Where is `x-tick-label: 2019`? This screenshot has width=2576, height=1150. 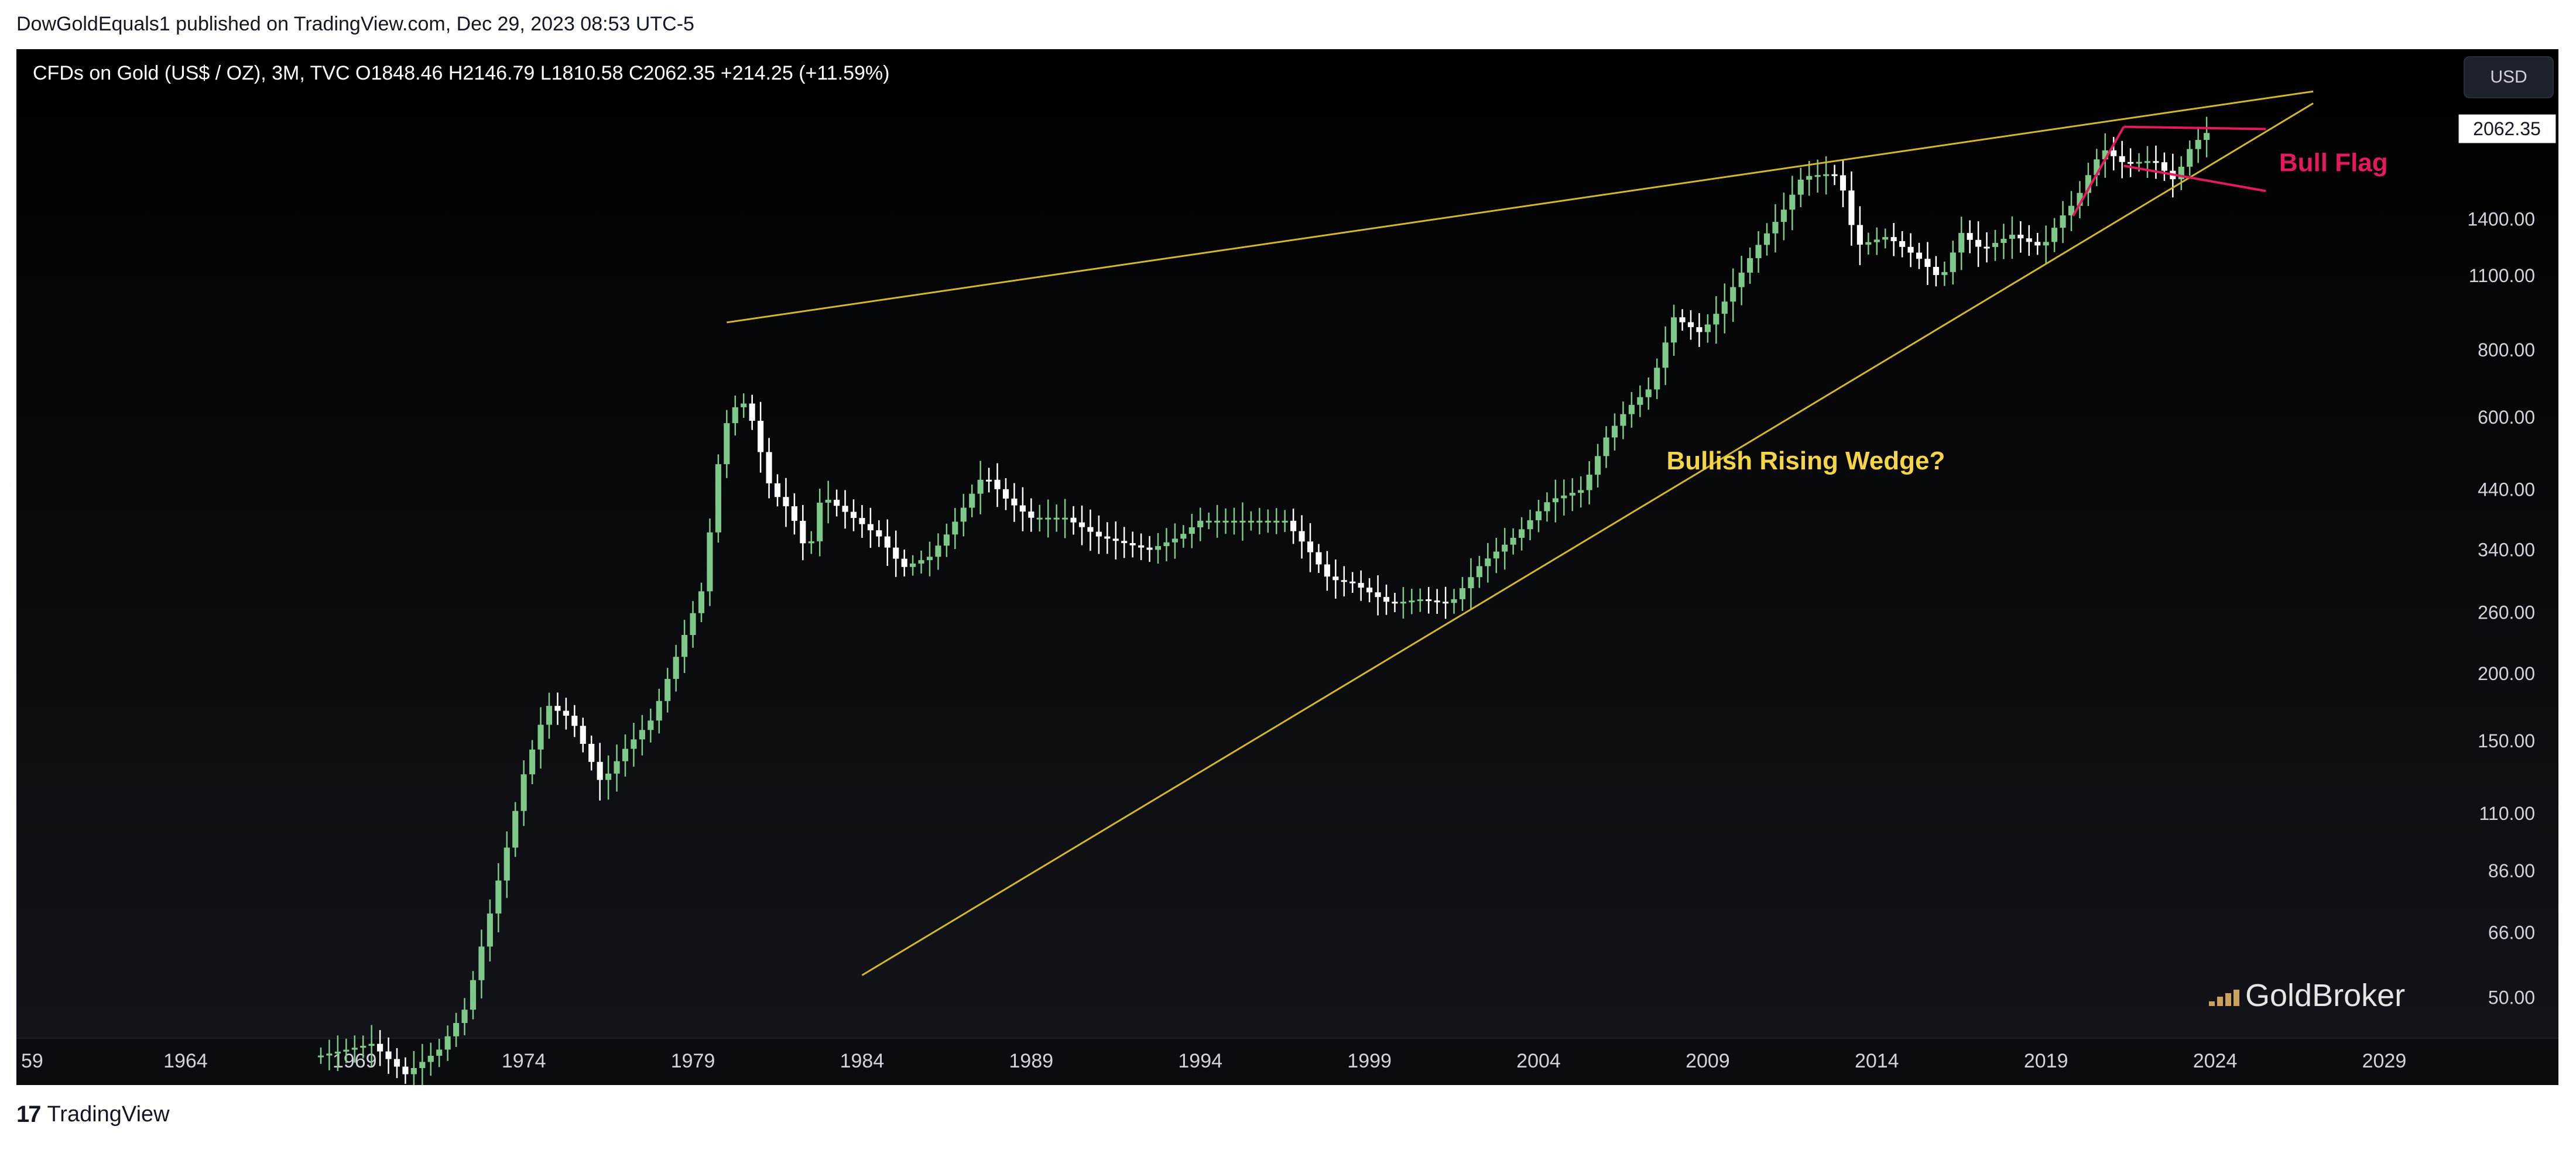 x-tick-label: 2019 is located at coordinates (2046, 1061).